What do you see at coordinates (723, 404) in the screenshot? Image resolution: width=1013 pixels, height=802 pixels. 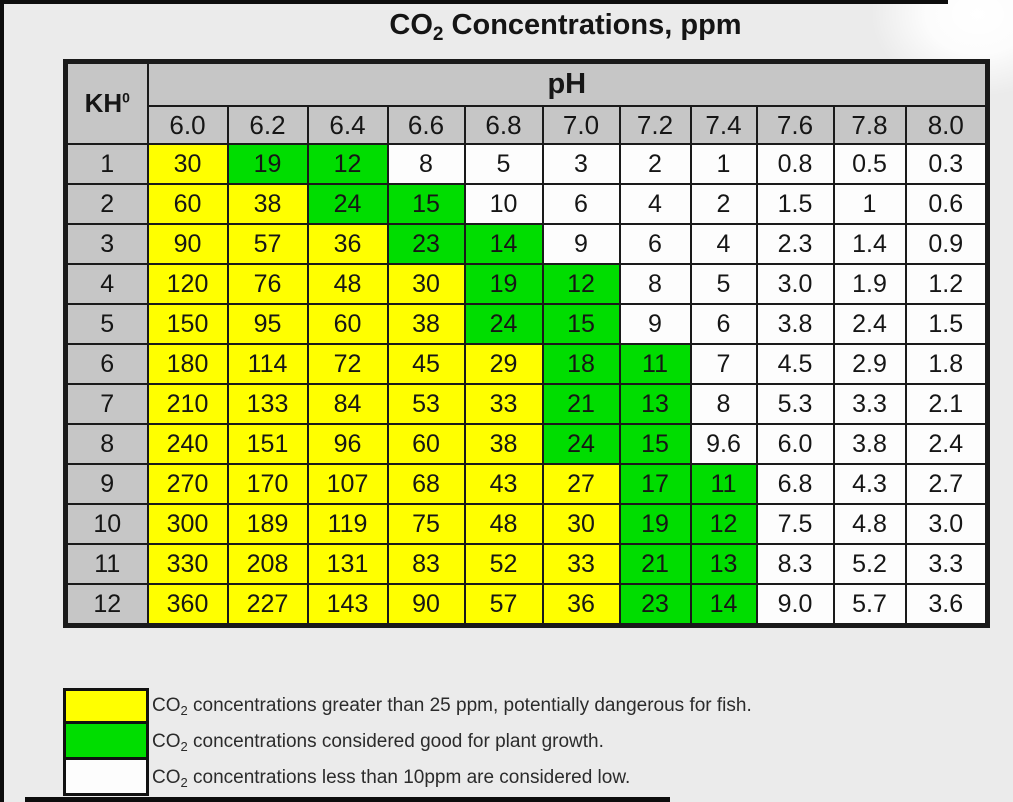 I see `co2-cell: 8` at bounding box center [723, 404].